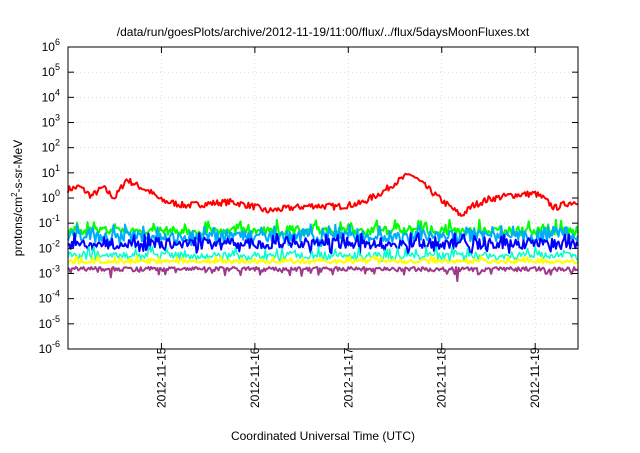 The height and width of the screenshot is (453, 640). I want to click on y-tick-label: 10¹, so click(51, 171).